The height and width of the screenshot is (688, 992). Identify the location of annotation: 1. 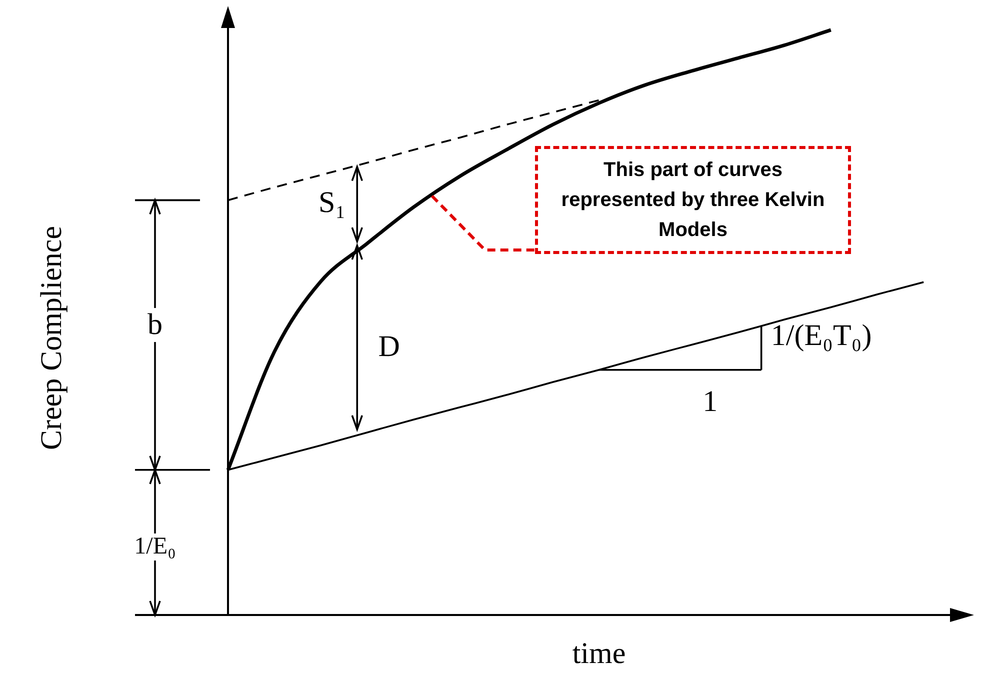
(710, 401).